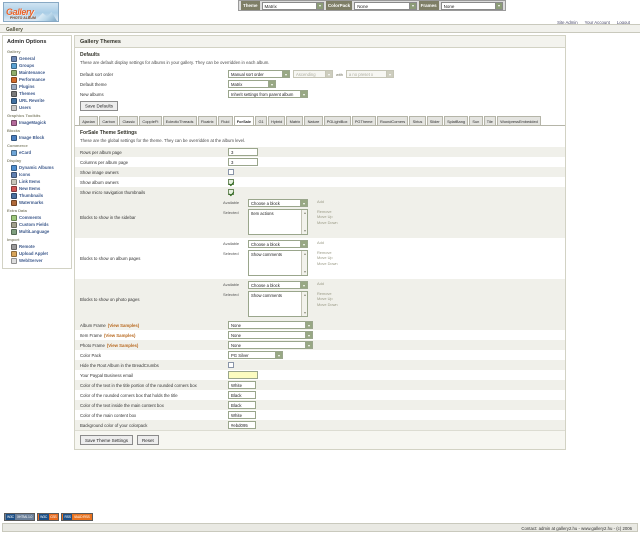 Image resolution: width=640 pixels, height=533 pixels. Describe the element at coordinates (37, 93) in the screenshot. I see `sidebar-item-themes: Themes` at that location.